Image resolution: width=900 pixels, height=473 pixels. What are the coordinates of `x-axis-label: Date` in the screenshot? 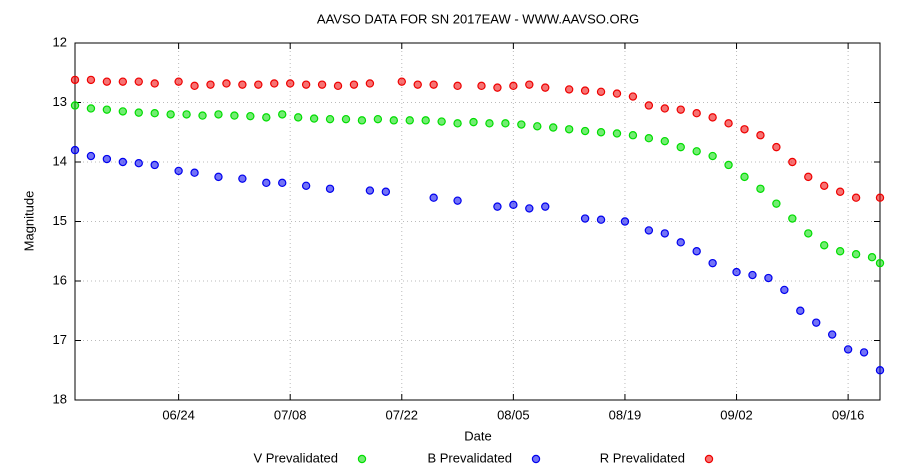 It's located at (477, 435).